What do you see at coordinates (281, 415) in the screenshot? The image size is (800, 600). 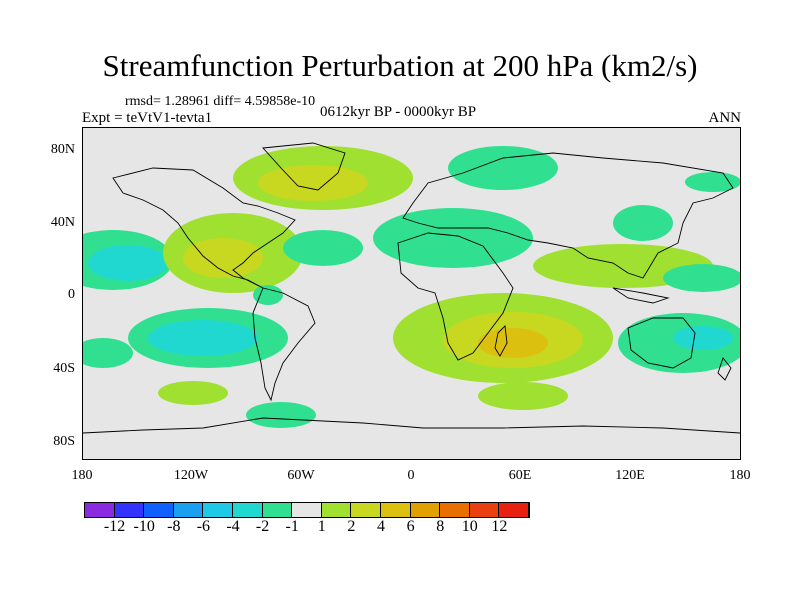 I see `anomaly-drake-neg` at bounding box center [281, 415].